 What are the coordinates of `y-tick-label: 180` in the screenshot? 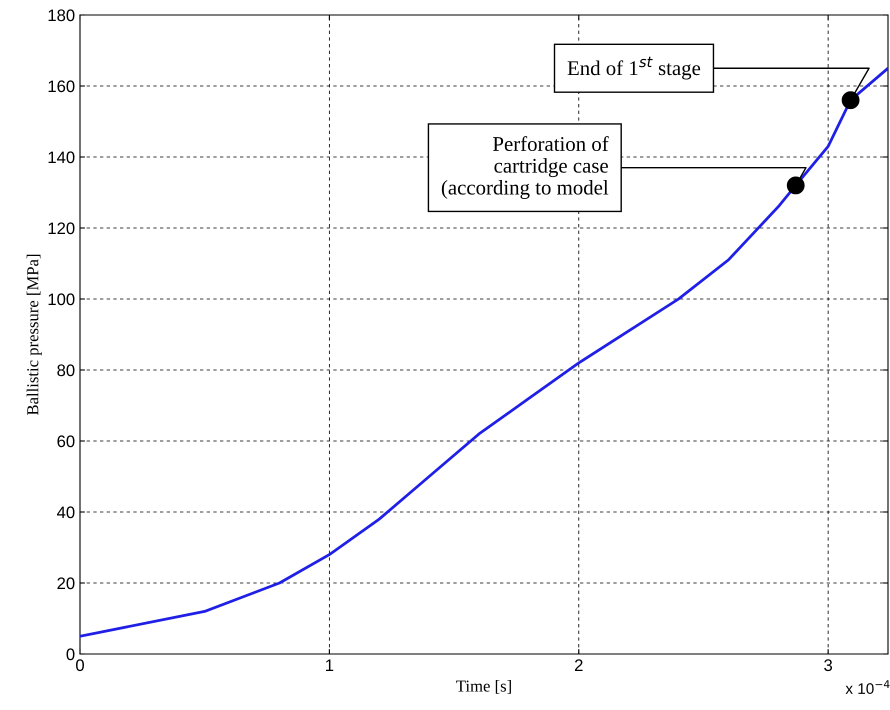 It's located at (61, 15).